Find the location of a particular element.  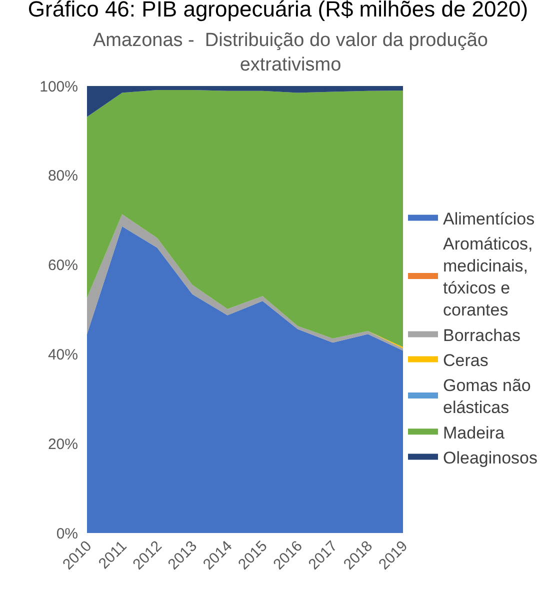

legend-label: Oleaginosos is located at coordinates (490, 458).